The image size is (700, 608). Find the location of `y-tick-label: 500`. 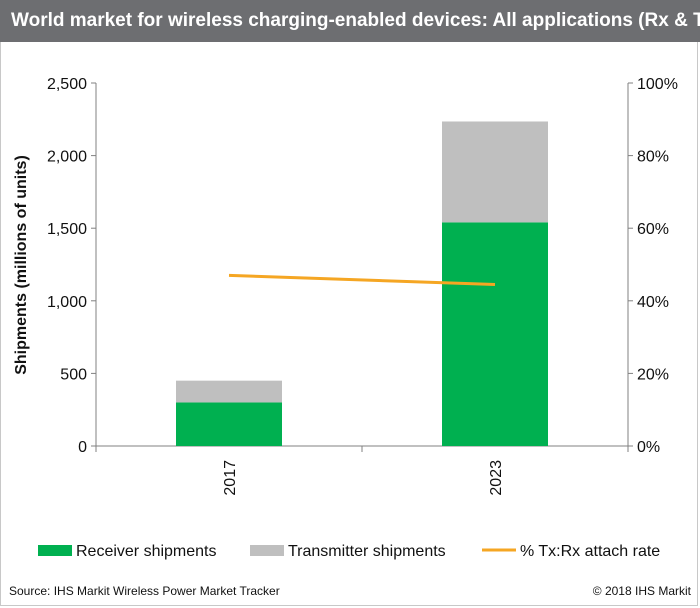

y-tick-label: 500 is located at coordinates (73, 374).